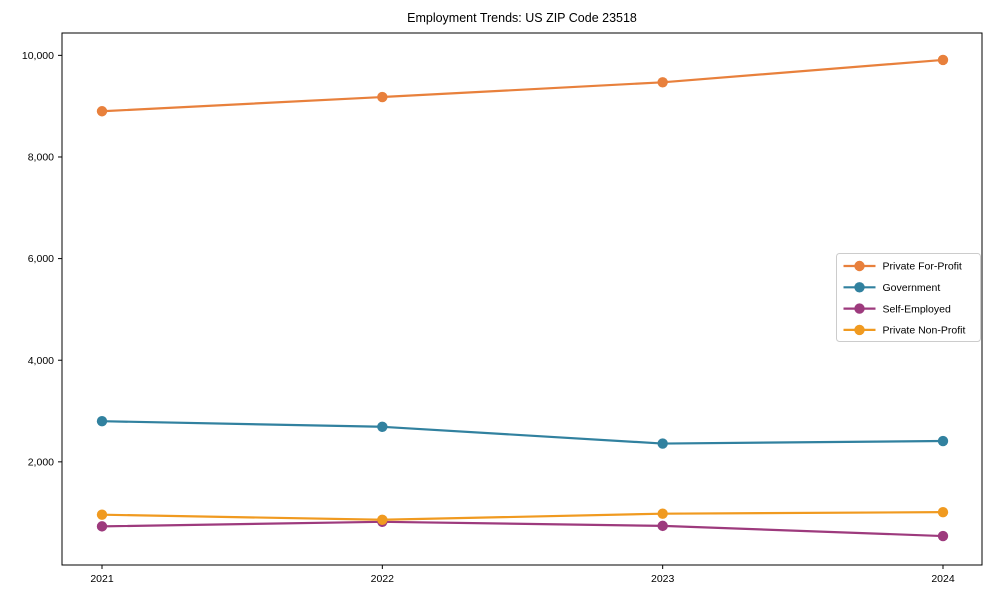 This screenshot has width=1000, height=600. I want to click on legend-item-private-for-profit: Private For-Profit, so click(902, 266).